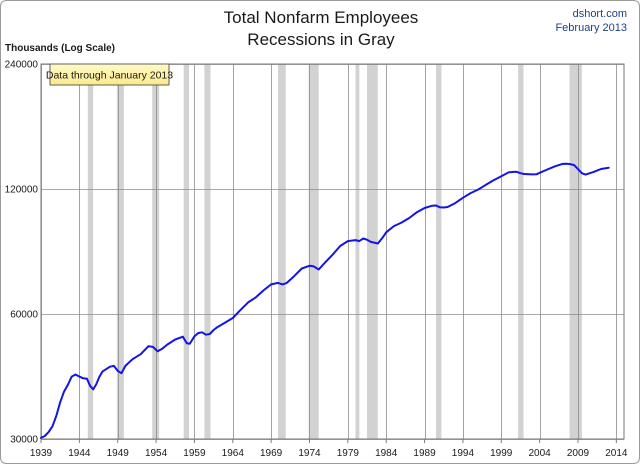  What do you see at coordinates (194, 453) in the screenshot?
I see `x-tick-label: 1959` at bounding box center [194, 453].